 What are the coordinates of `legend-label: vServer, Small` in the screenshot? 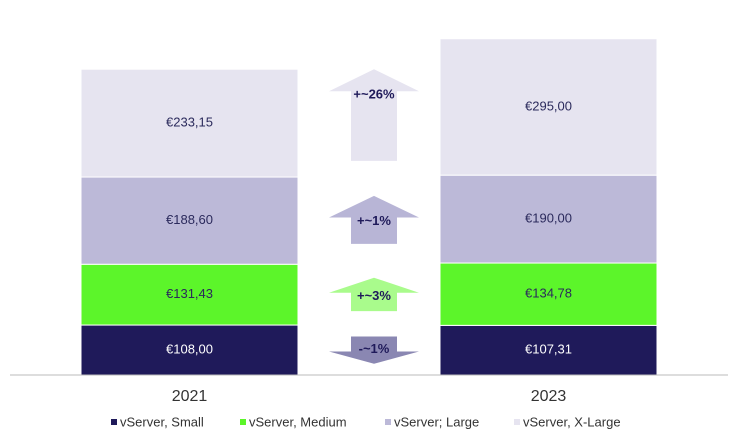 It's located at (162, 421).